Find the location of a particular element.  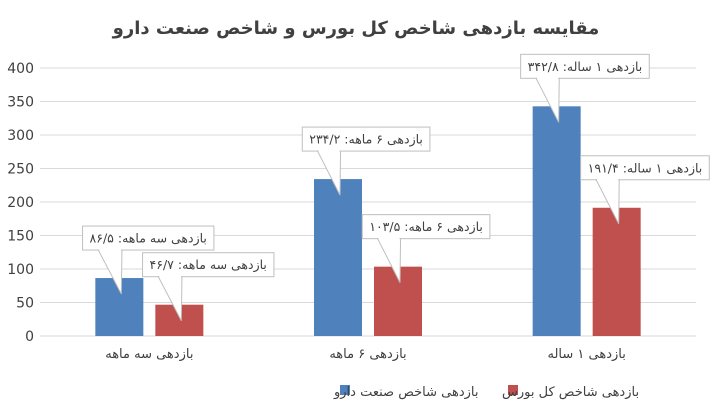

y-tick-label: 50 is located at coordinates (25, 304).